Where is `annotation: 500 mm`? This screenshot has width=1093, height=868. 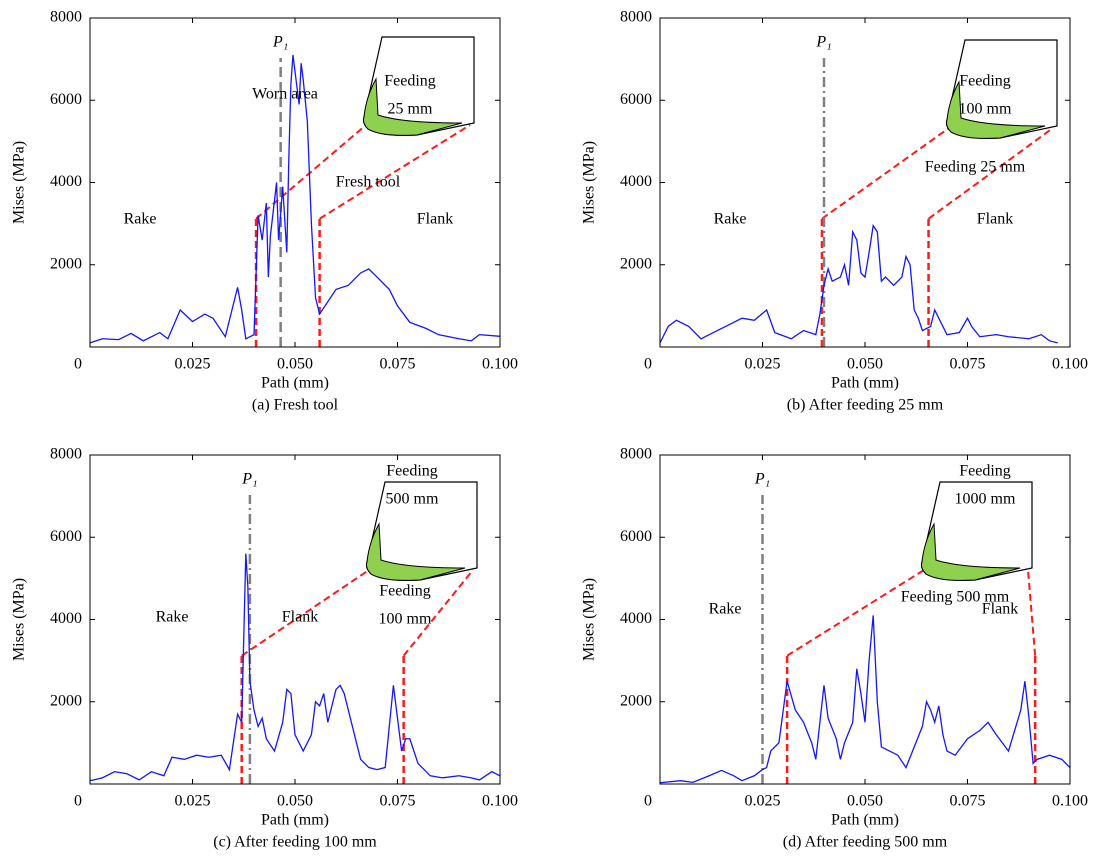 annotation: 500 mm is located at coordinates (412, 499).